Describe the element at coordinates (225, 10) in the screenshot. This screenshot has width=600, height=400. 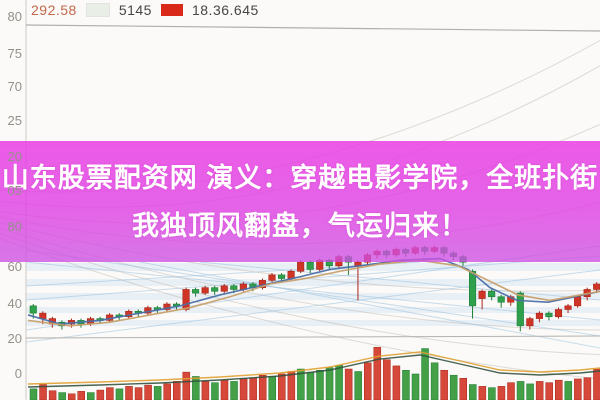
I see `legend-amount-value: 18.36.645` at that location.